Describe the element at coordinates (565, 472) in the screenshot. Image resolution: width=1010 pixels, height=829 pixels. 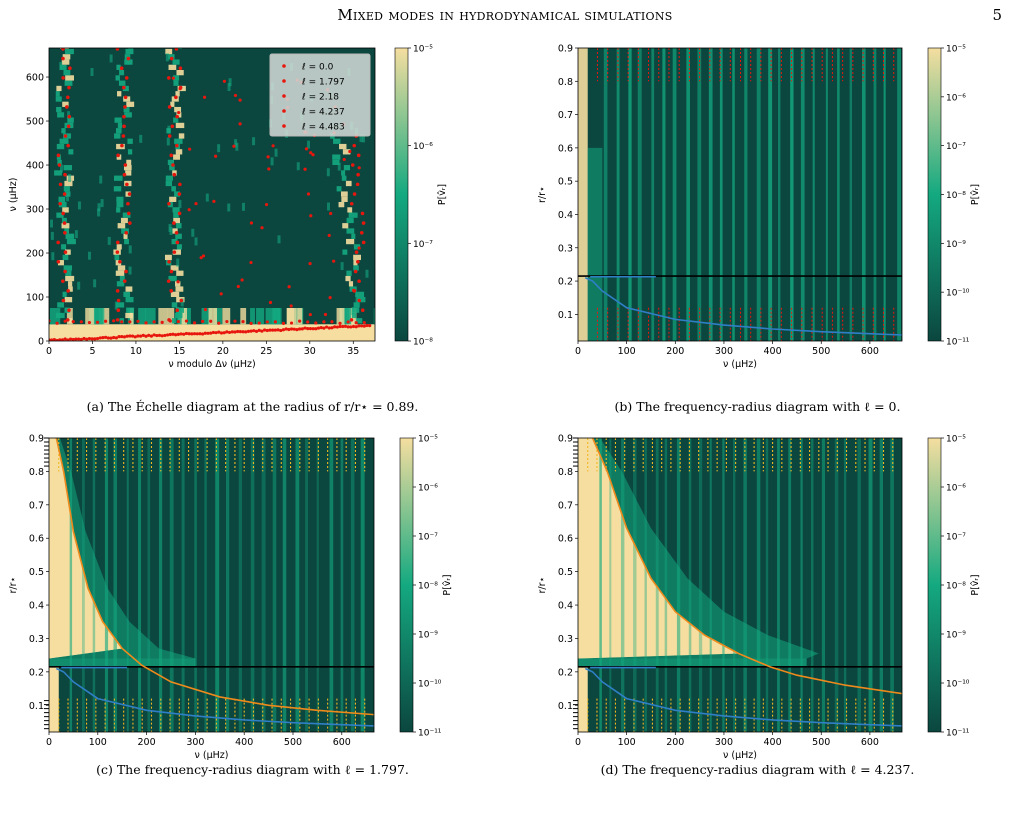
I see `y-tick-label: 0.8` at that location.